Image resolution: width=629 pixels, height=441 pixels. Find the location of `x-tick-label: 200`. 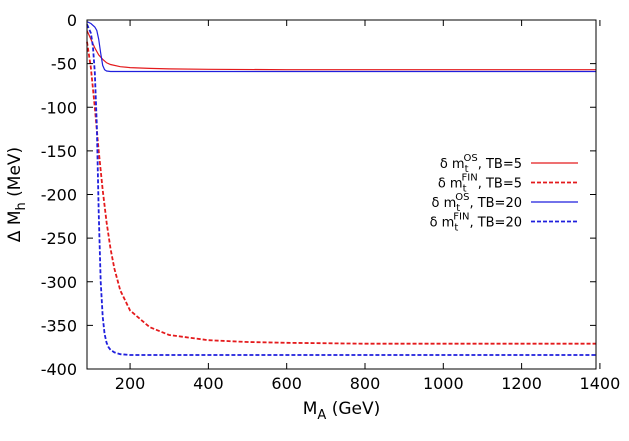

x-tick-label: 200 is located at coordinates (130, 383).